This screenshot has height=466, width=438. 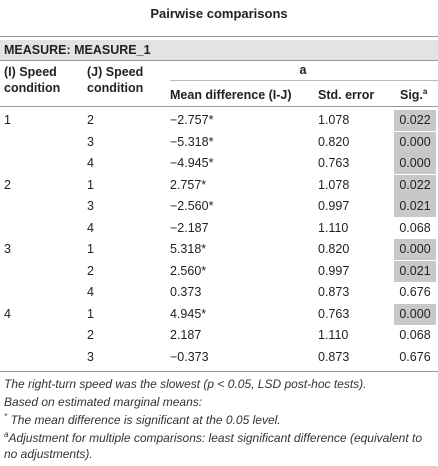 What do you see at coordinates (414, 94) in the screenshot?
I see `header-sig: Sig.a` at bounding box center [414, 94].